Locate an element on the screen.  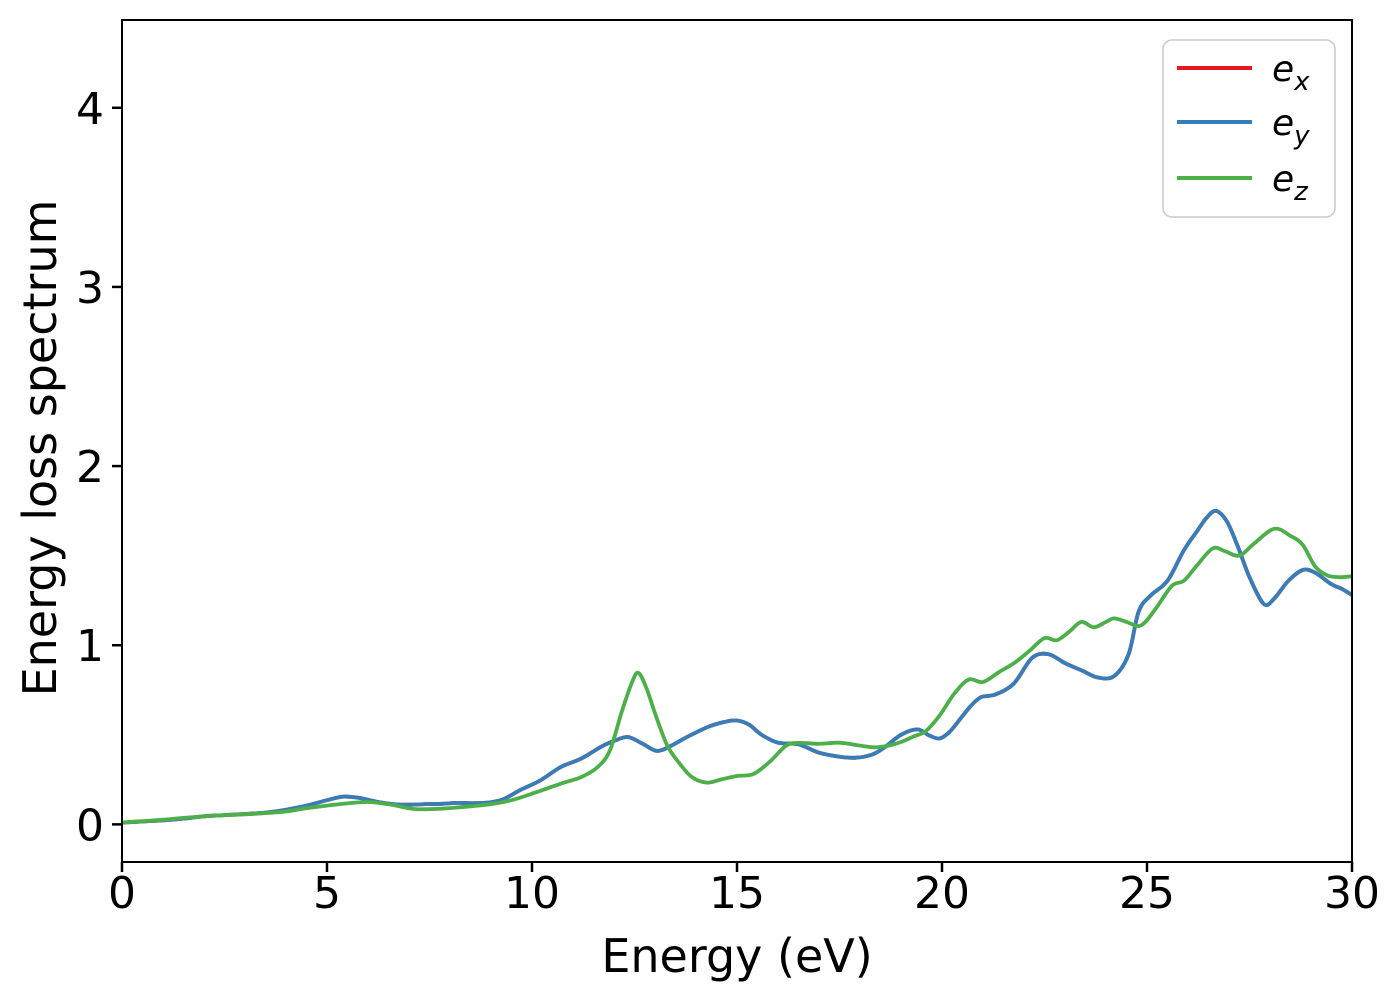
y-axis-ticks: 0 1 2 3 4 is located at coordinates (99, 467).